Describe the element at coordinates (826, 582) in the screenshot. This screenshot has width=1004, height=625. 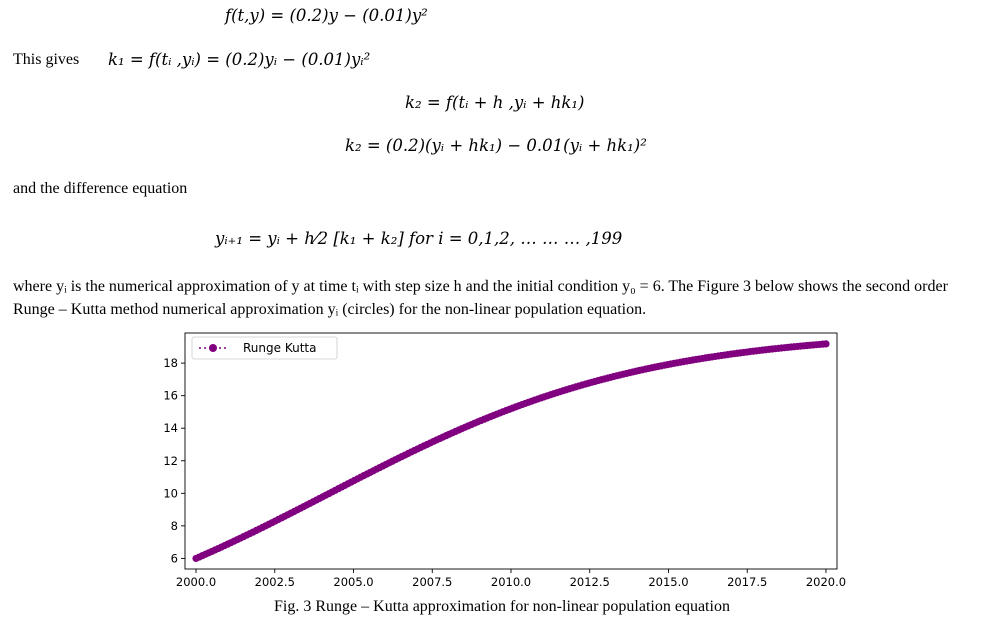
I see `x-tick-label: 2020.0` at that location.